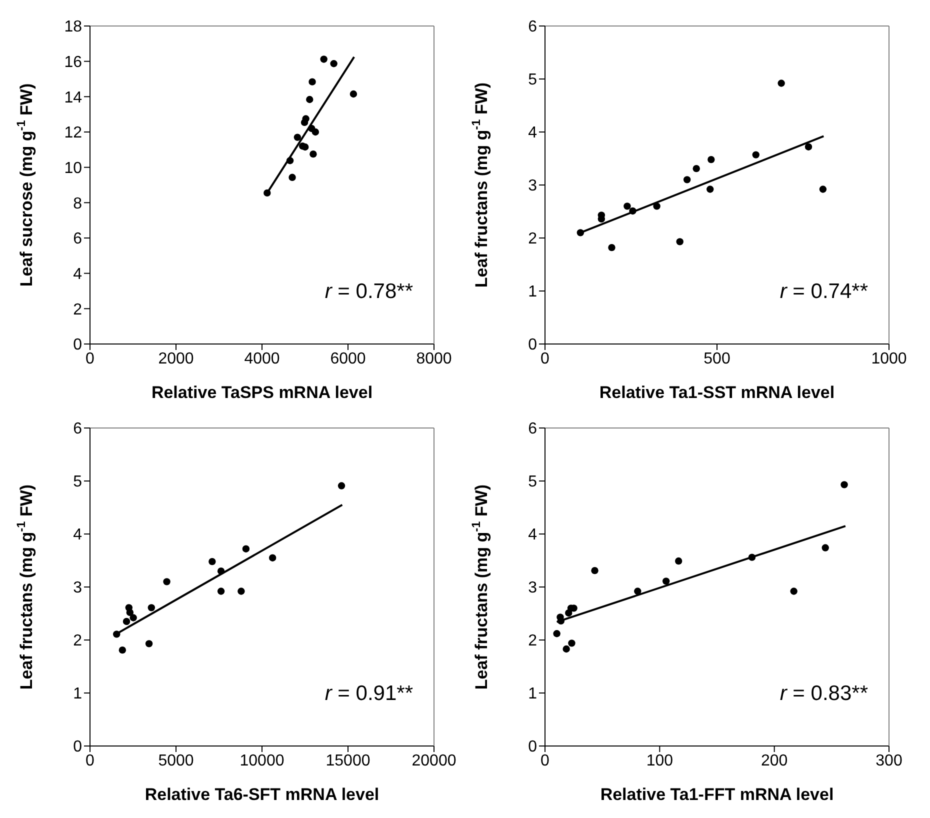 This screenshot has height=818, width=930. Describe the element at coordinates (717, 794) in the screenshot. I see `x-axis-title: Relative Ta1-FFT mRNA level` at that location.